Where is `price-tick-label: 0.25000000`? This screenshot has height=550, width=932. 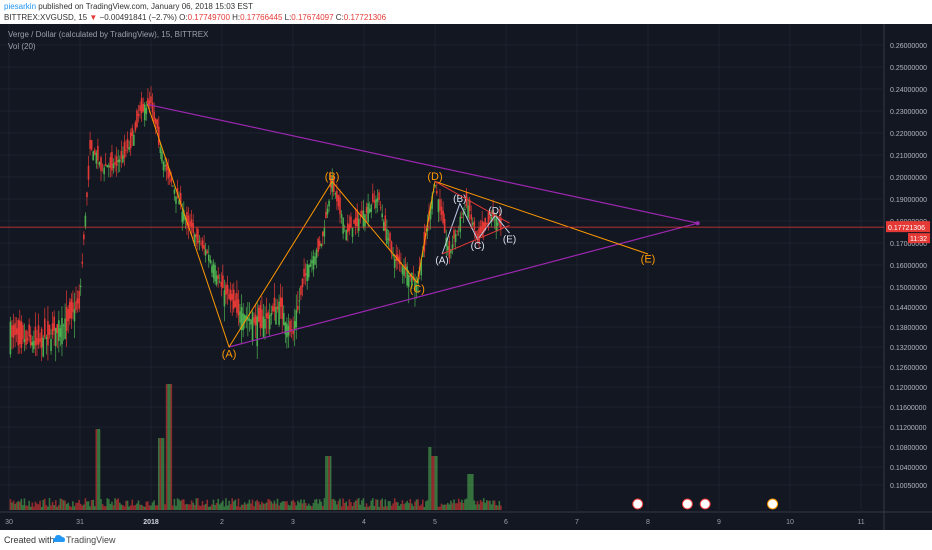
price-tick-label: 0.25000000 is located at coordinates (908, 68).